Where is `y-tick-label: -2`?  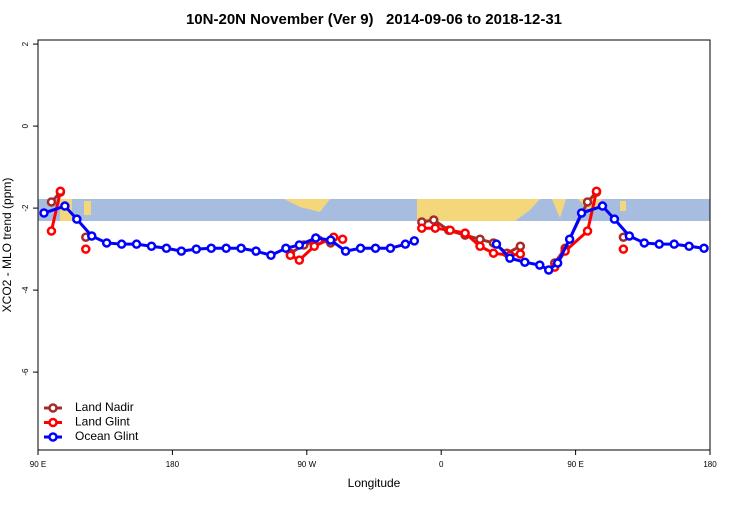
y-tick-label: -2 is located at coordinates (25, 208).